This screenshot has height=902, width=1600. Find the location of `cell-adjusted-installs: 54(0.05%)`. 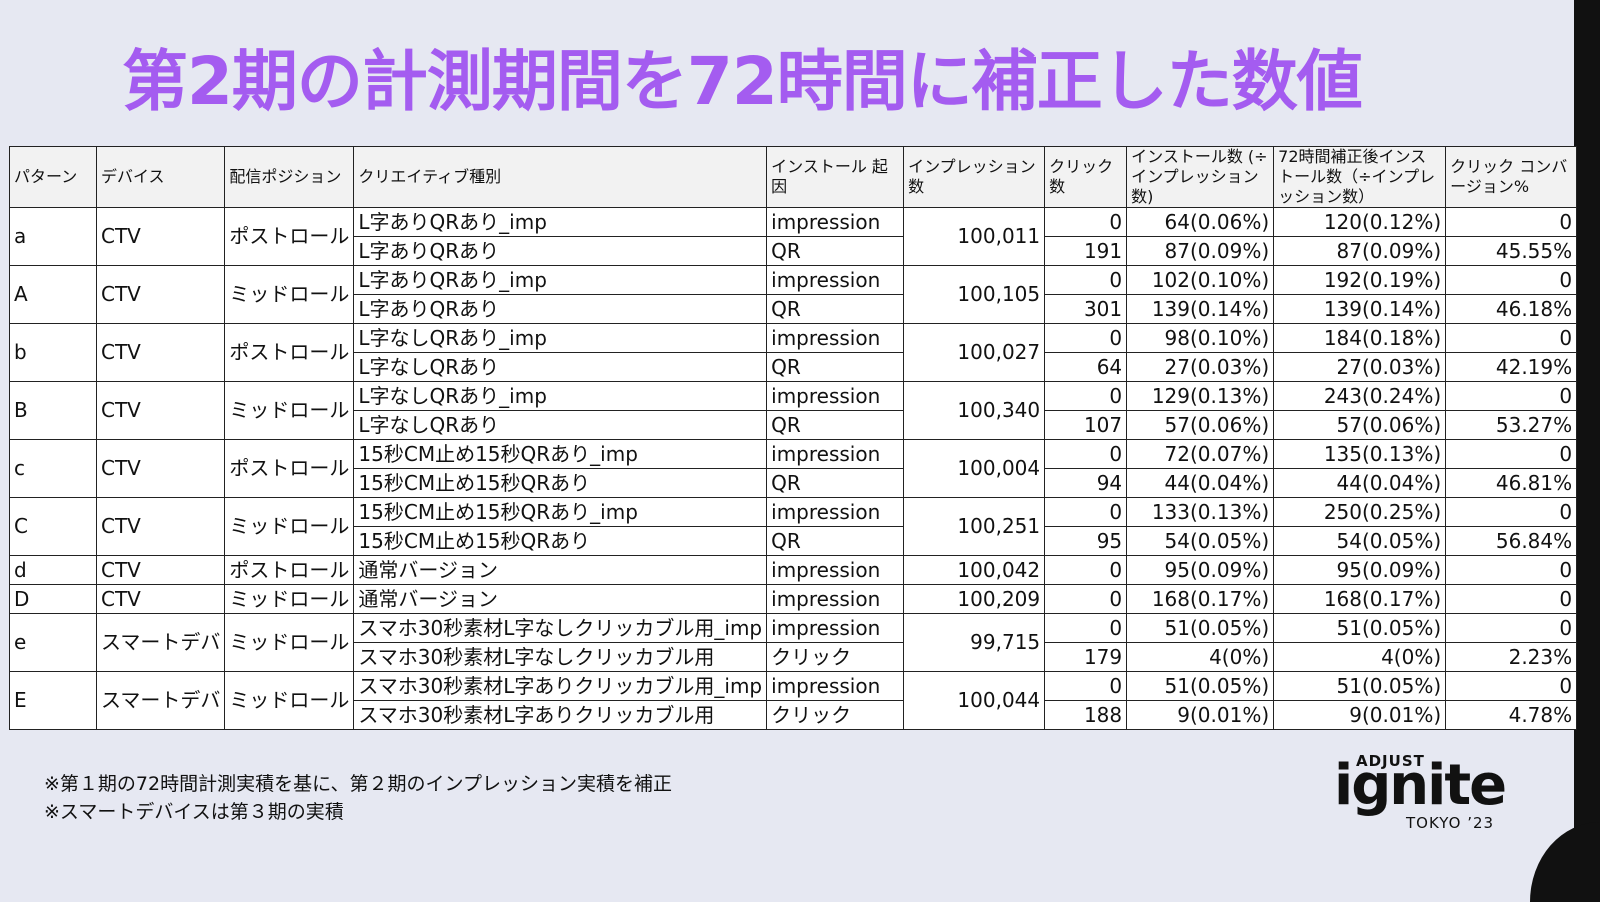

cell-adjusted-installs: 54(0.05%) is located at coordinates (1360, 541).